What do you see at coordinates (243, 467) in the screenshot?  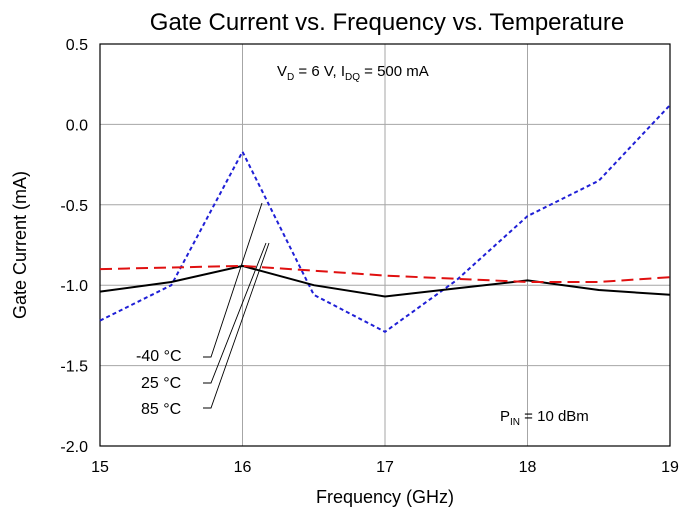 I see `x-tick-label: 16` at bounding box center [243, 467].